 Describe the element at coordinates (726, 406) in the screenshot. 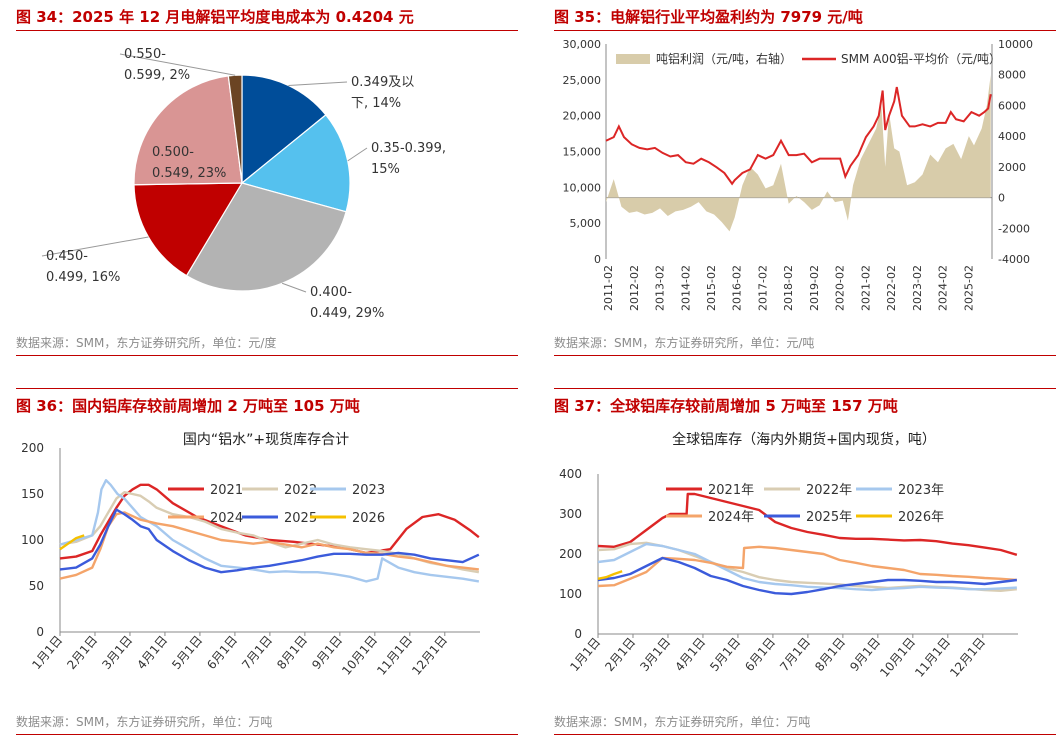

I see `chart-title: 图 37：全球铝库存较前周增加 5 万吨至 157 万吨` at that location.